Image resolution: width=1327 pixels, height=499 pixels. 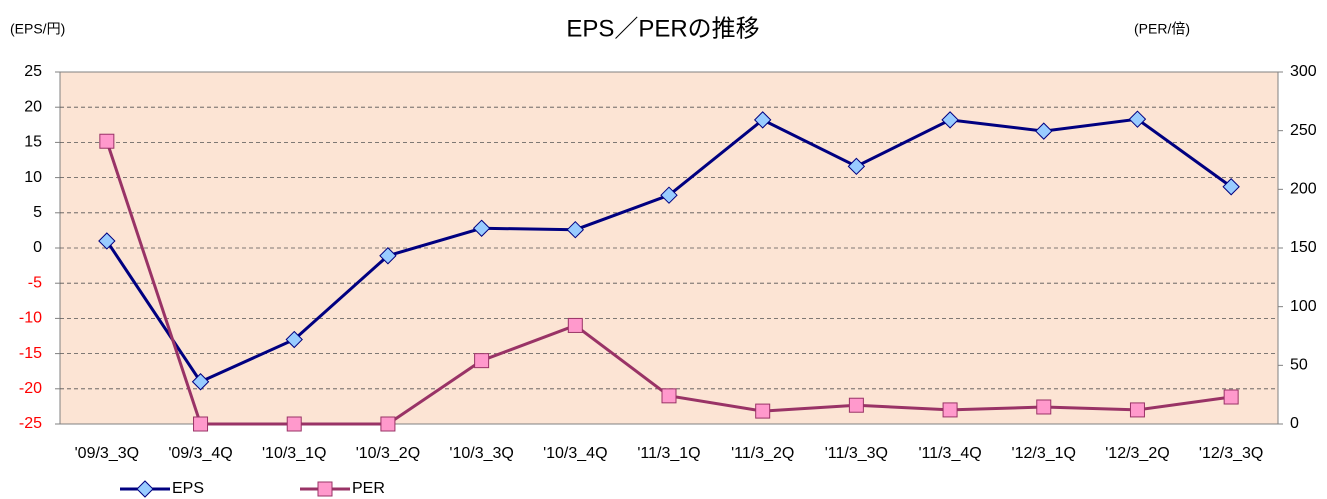 I want to click on y-tick-label: 0, so click(x=37, y=247).